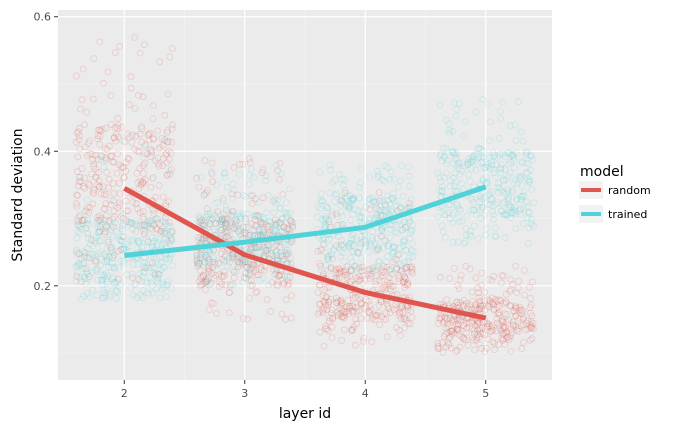  What do you see at coordinates (244, 393) in the screenshot?
I see `x-tick-label: 3` at bounding box center [244, 393].